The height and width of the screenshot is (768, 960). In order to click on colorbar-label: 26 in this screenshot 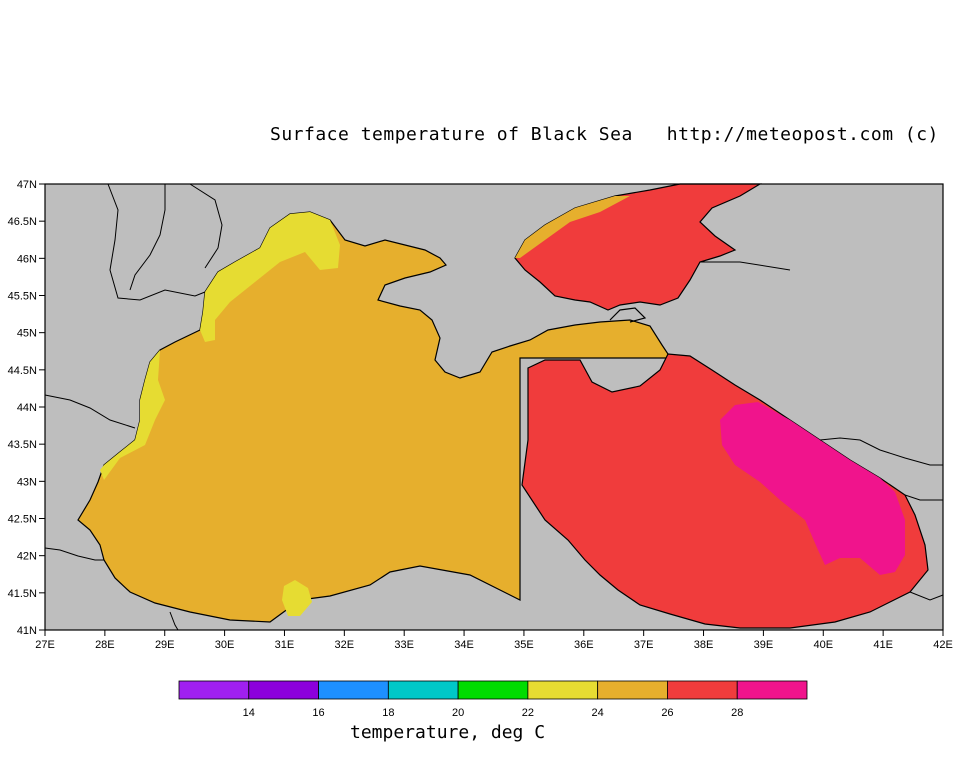, I will do `click(667, 713)`.